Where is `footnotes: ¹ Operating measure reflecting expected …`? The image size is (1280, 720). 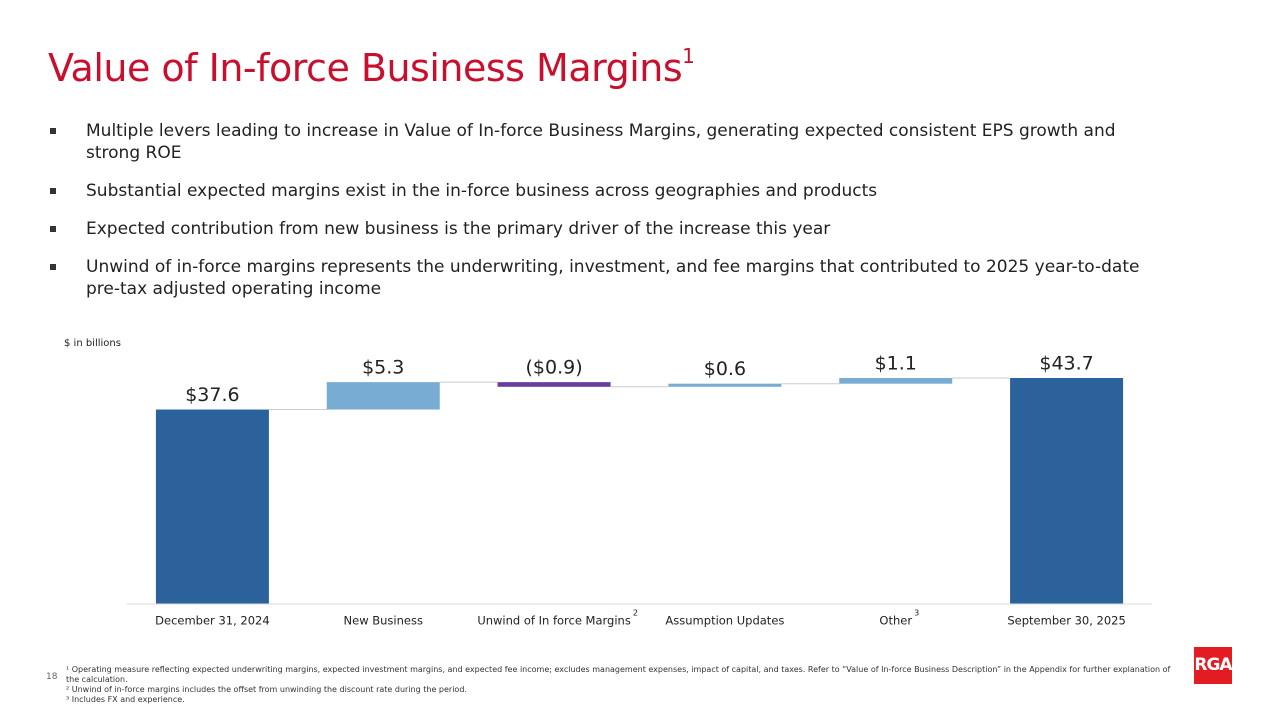
footnotes: ¹ Operating measure reflecting expected … is located at coordinates (621, 685).